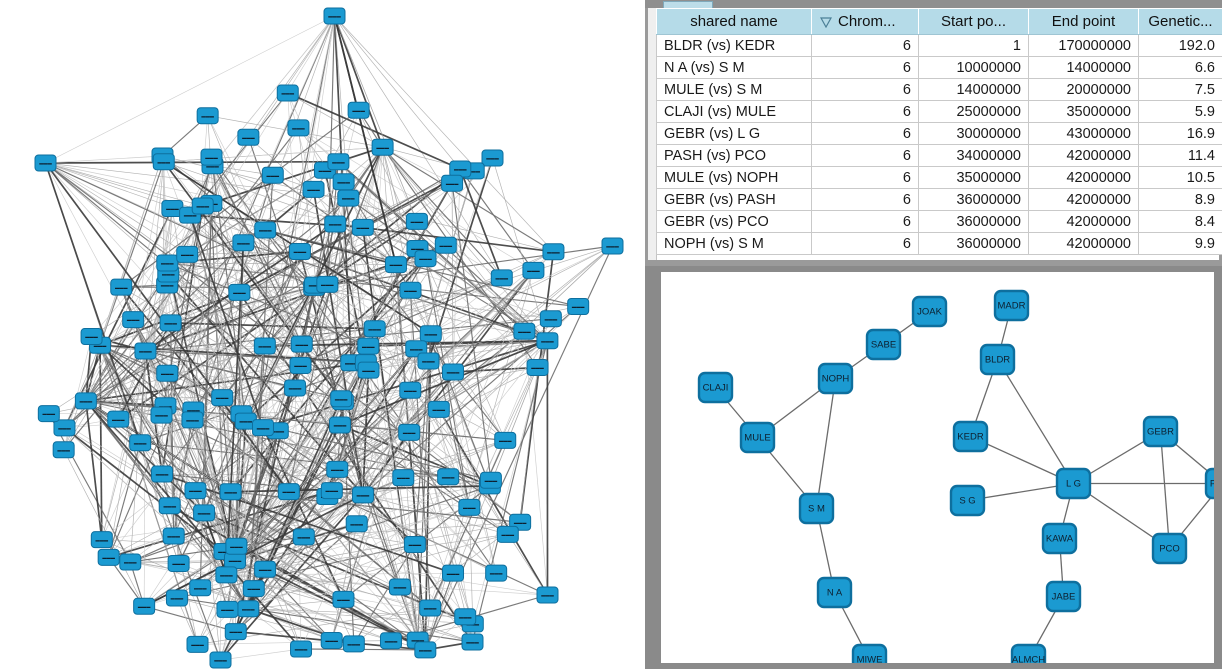  Describe the element at coordinates (1059, 538) in the screenshot. I see `subnetwork-node: KAWA` at that location.